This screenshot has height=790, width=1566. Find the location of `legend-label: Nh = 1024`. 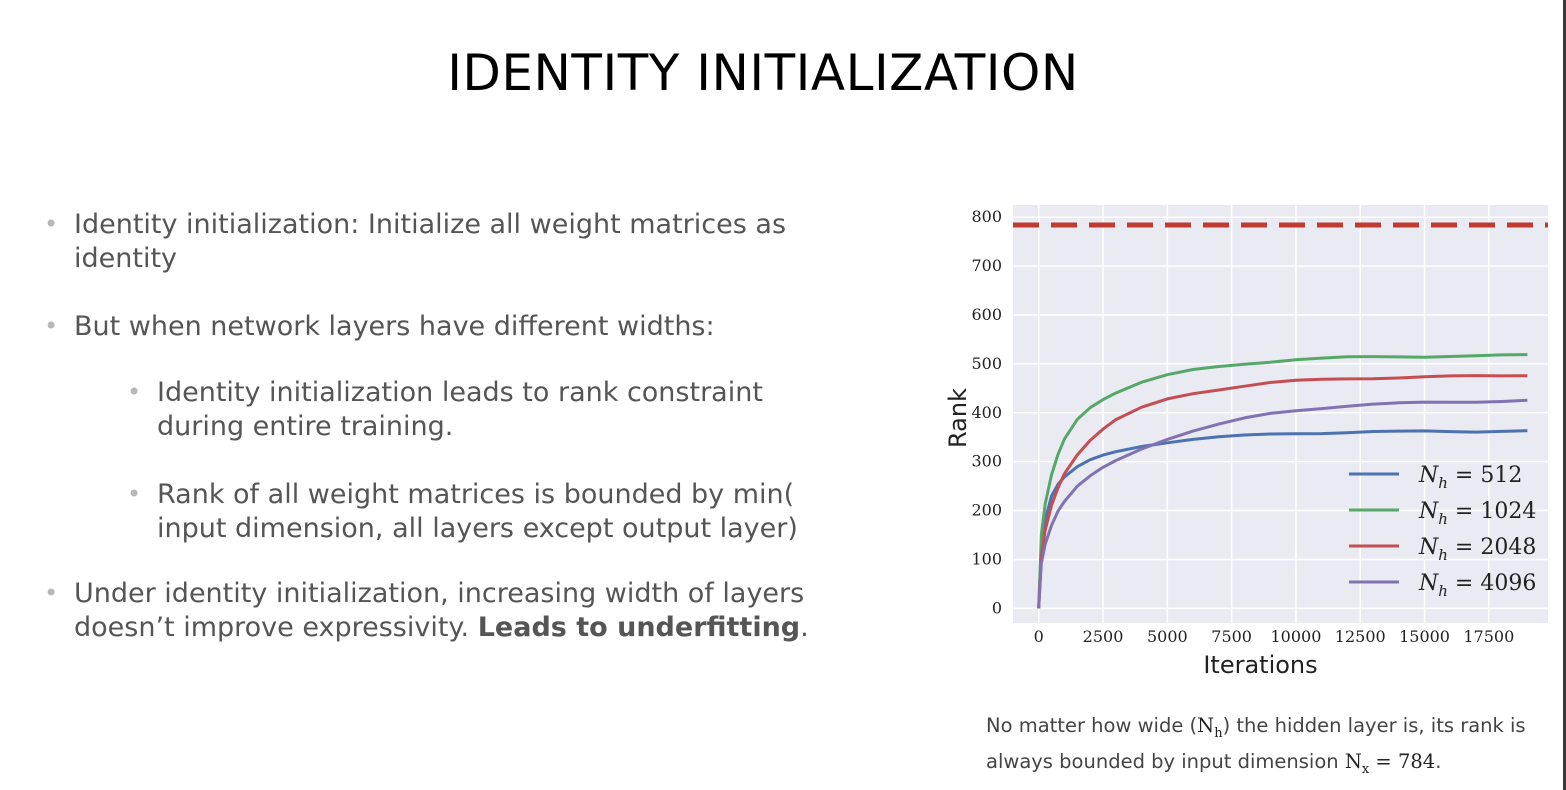

legend-label: Nh = 1024 is located at coordinates (1477, 513).